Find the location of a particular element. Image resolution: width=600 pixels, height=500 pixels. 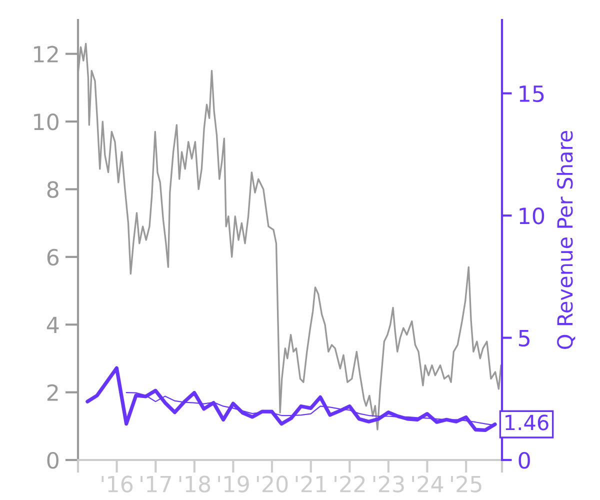

y-tick-label: 2 is located at coordinates (52, 392).